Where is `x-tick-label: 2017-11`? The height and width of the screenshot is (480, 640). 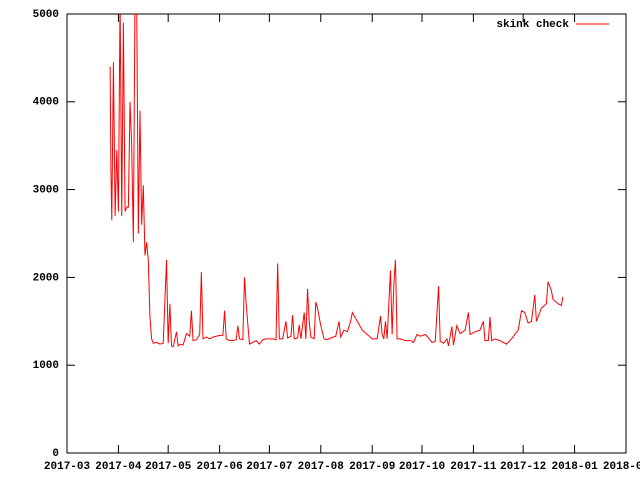 x-tick-label: 2017-11 is located at coordinates (473, 467).